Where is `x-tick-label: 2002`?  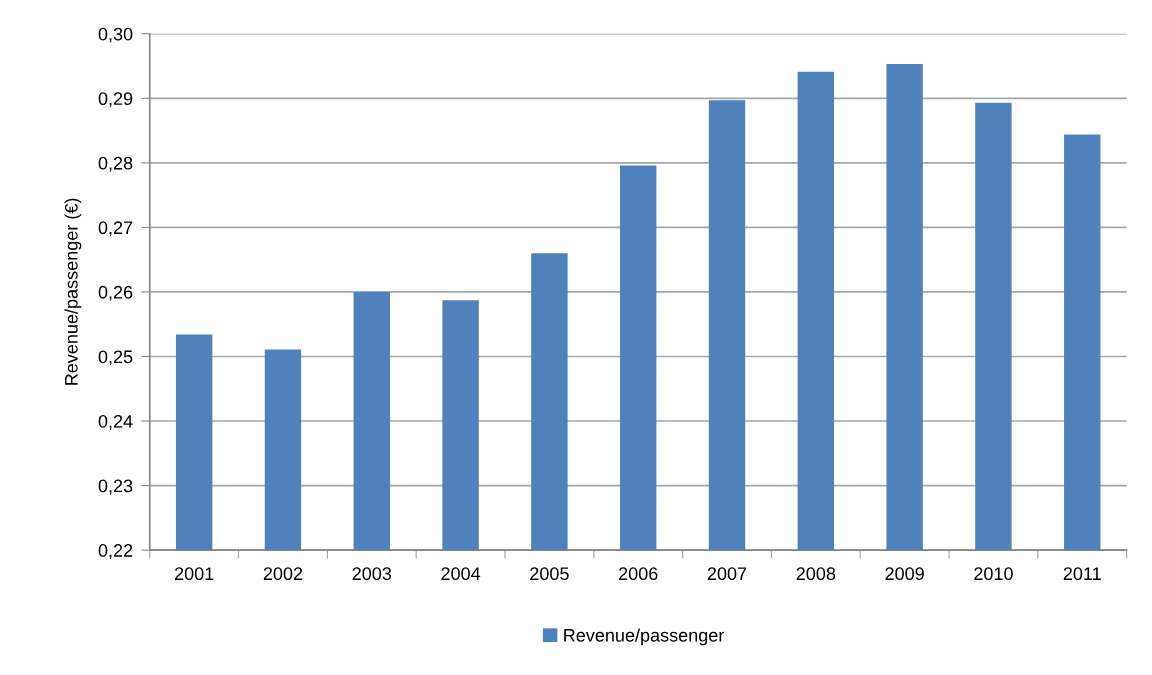
x-tick-label: 2002 is located at coordinates (283, 574).